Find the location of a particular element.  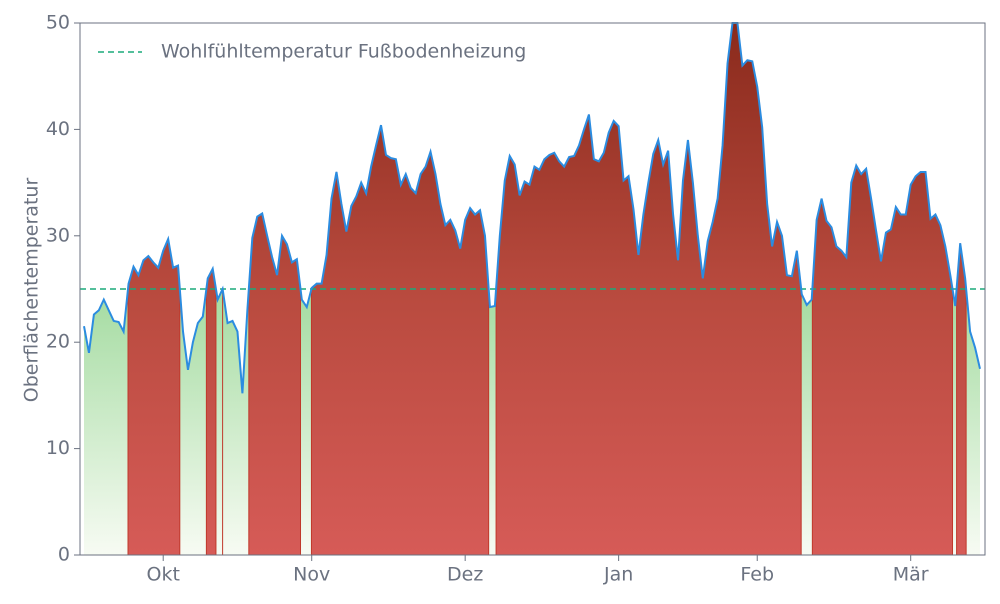

y-tick-label: 50 is located at coordinates (58, 23).